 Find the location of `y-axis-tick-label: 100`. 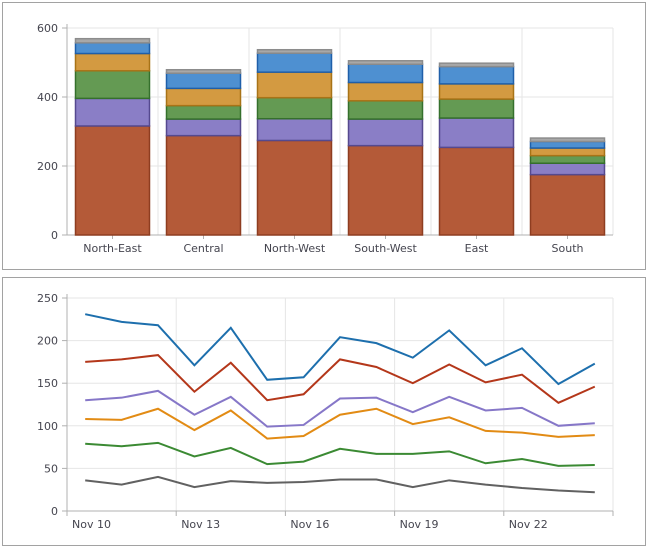

y-axis-tick-label: 100 is located at coordinates (47, 426).